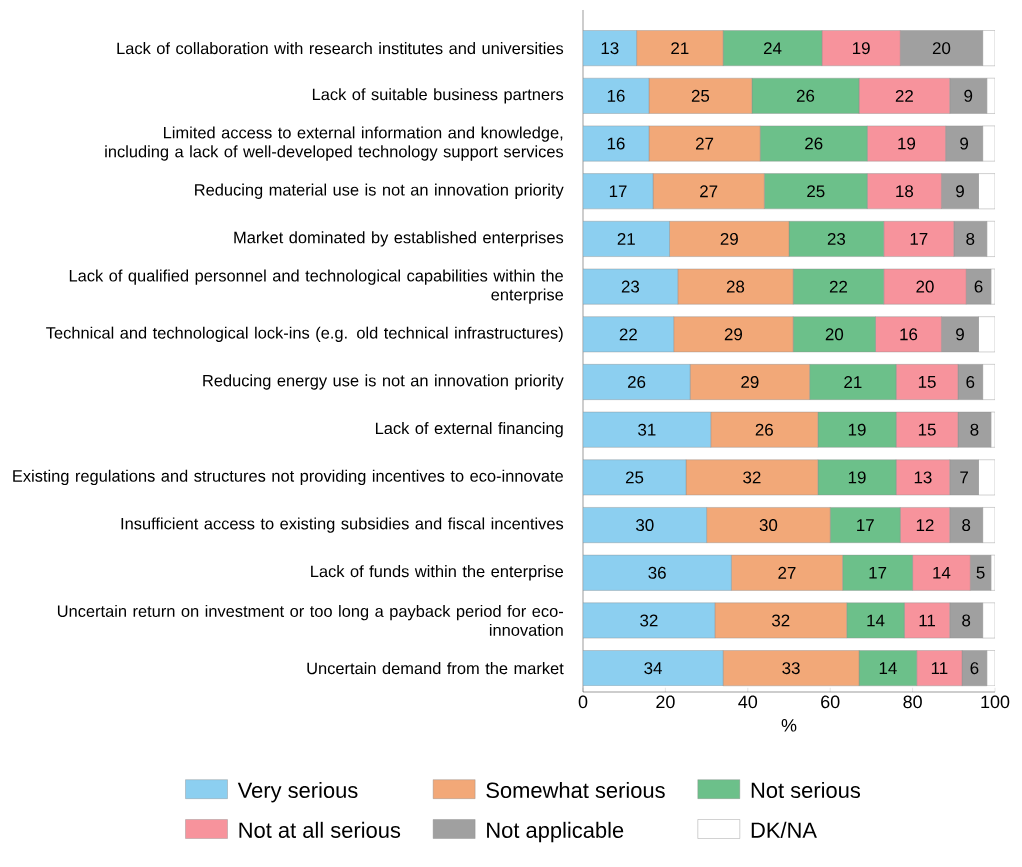  I want to click on y-tick-label: Uncertain return on investment or too long a payback period for eco-innovation, so click(310, 620).